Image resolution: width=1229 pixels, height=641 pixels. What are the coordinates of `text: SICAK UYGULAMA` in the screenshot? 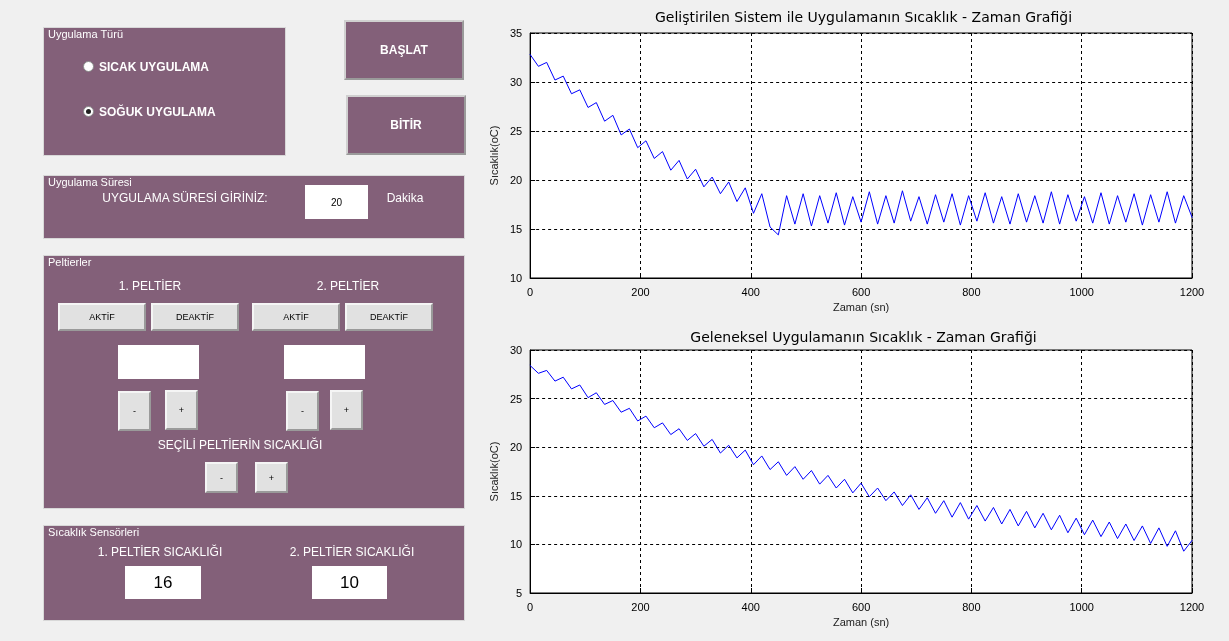 It's located at (154, 67).